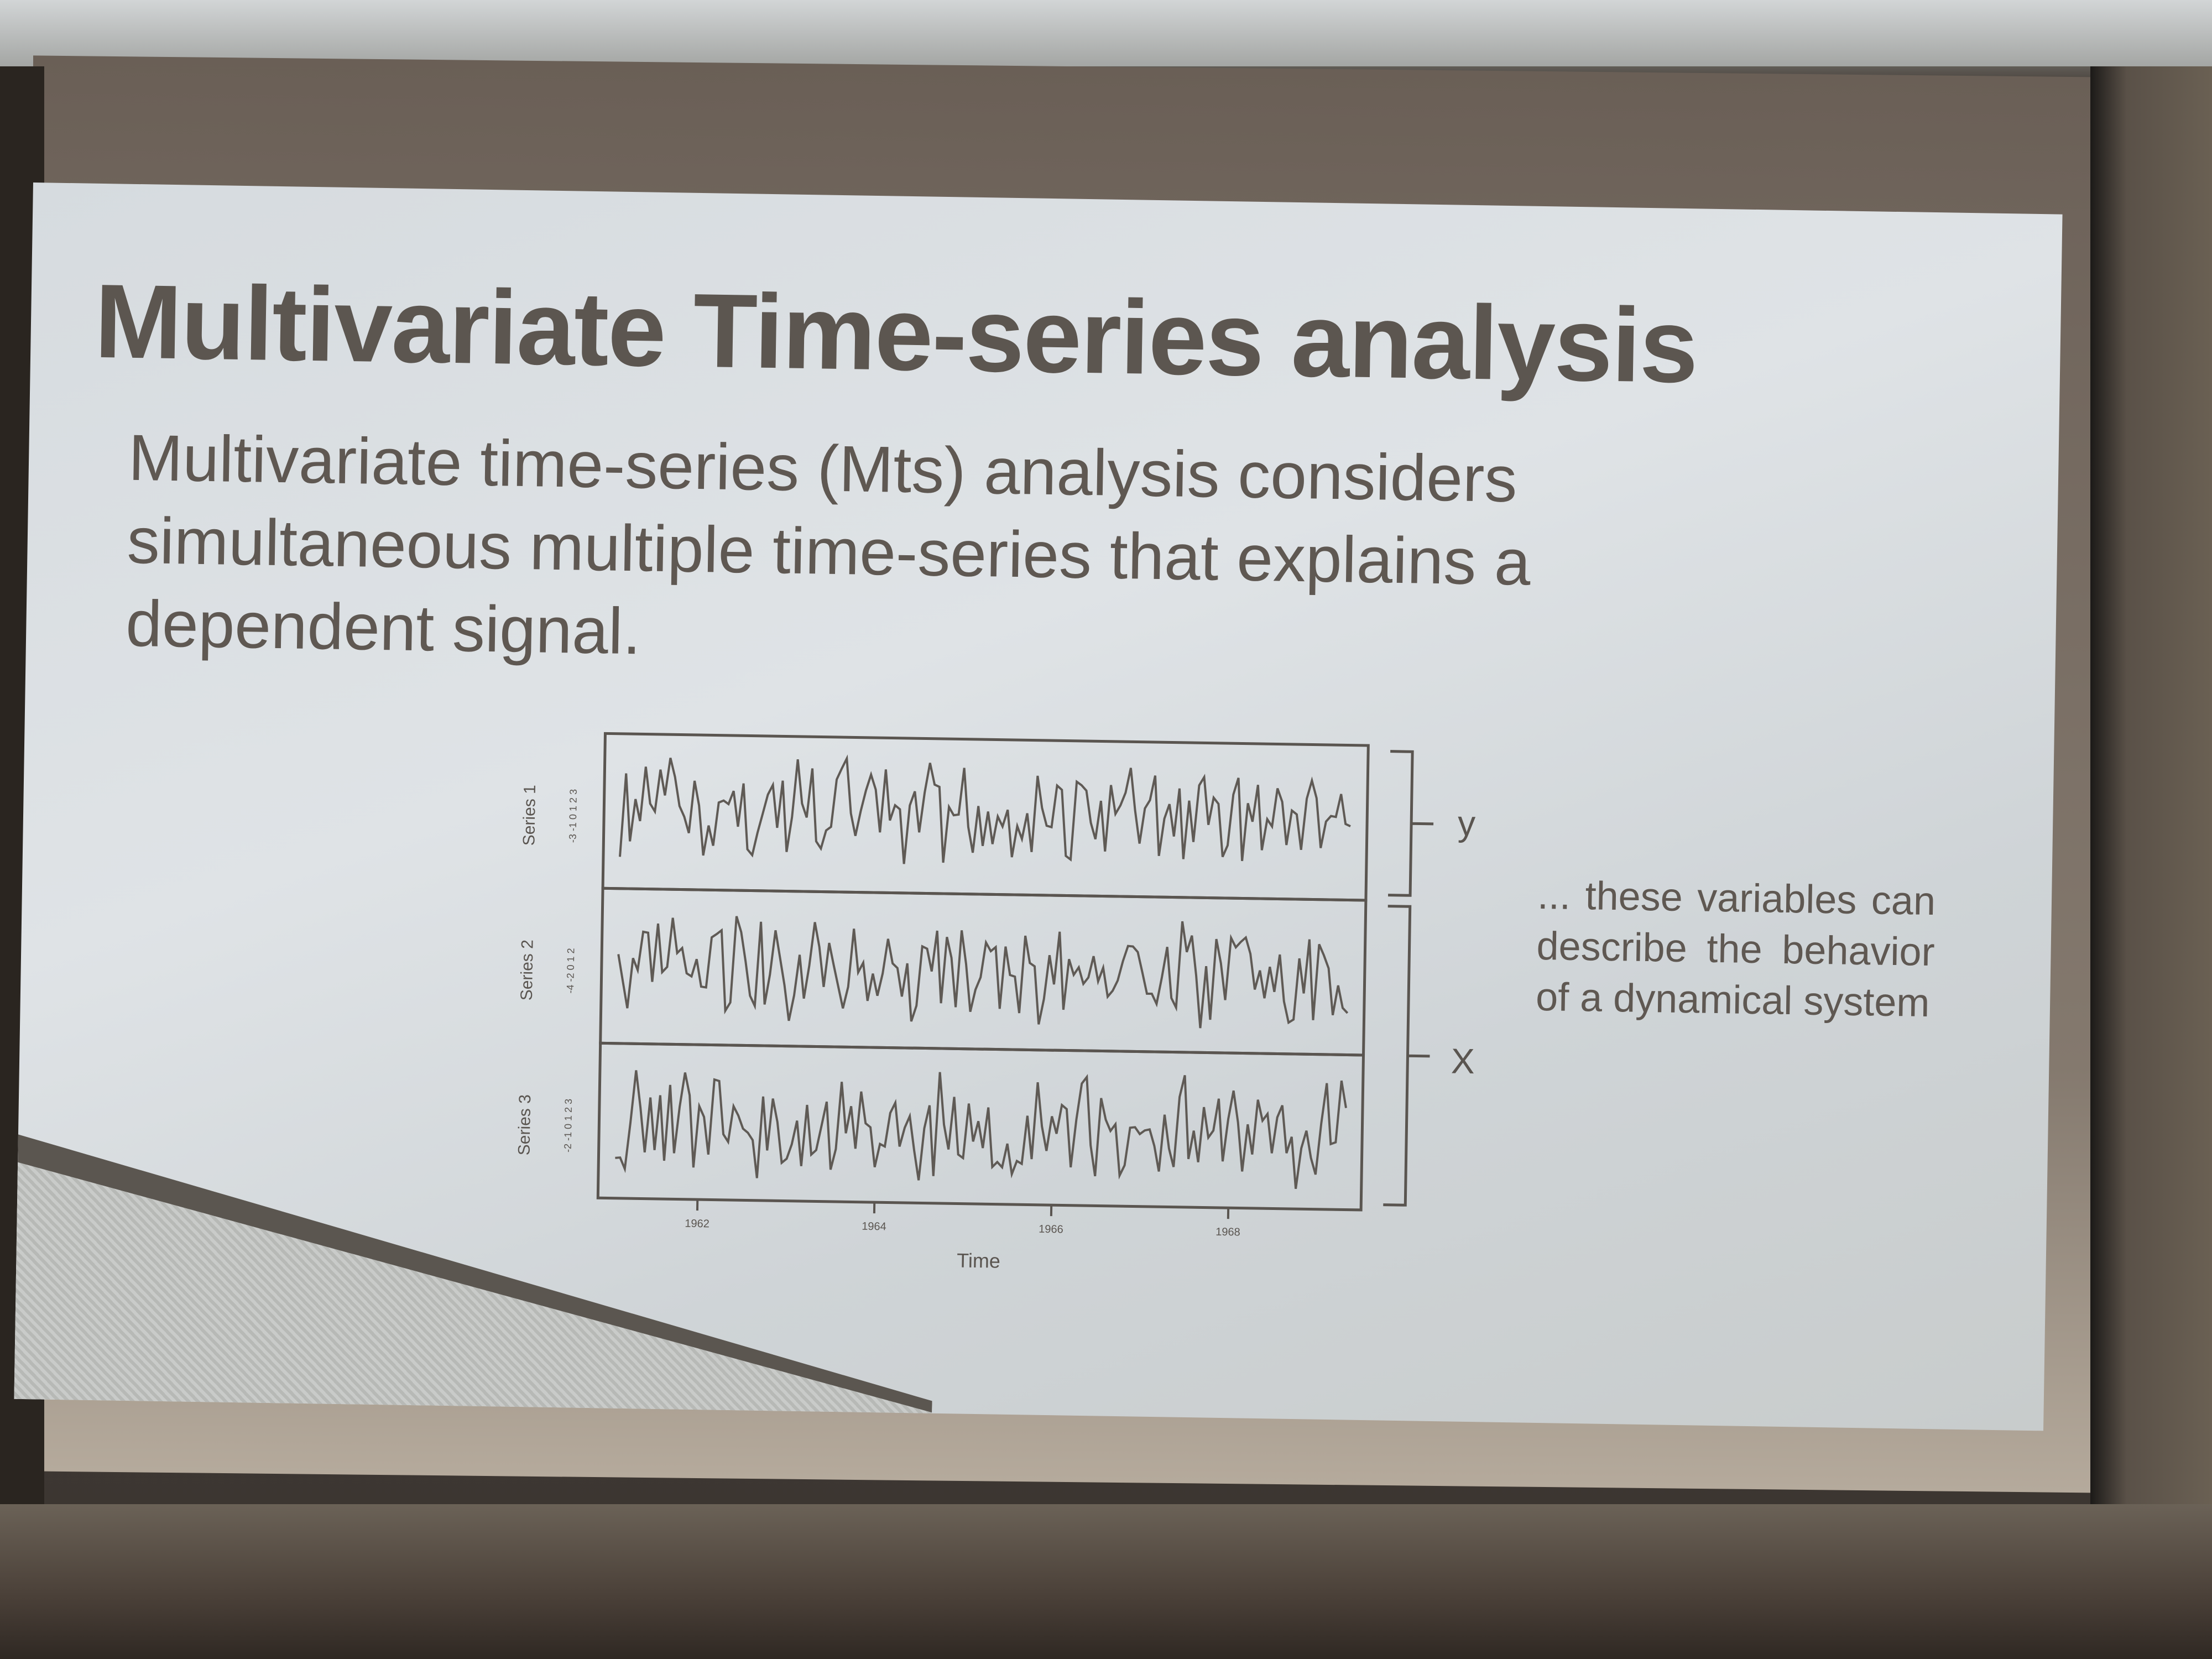 The height and width of the screenshot is (1659, 2212). I want to click on x-tick-1964: 1964, so click(874, 1227).